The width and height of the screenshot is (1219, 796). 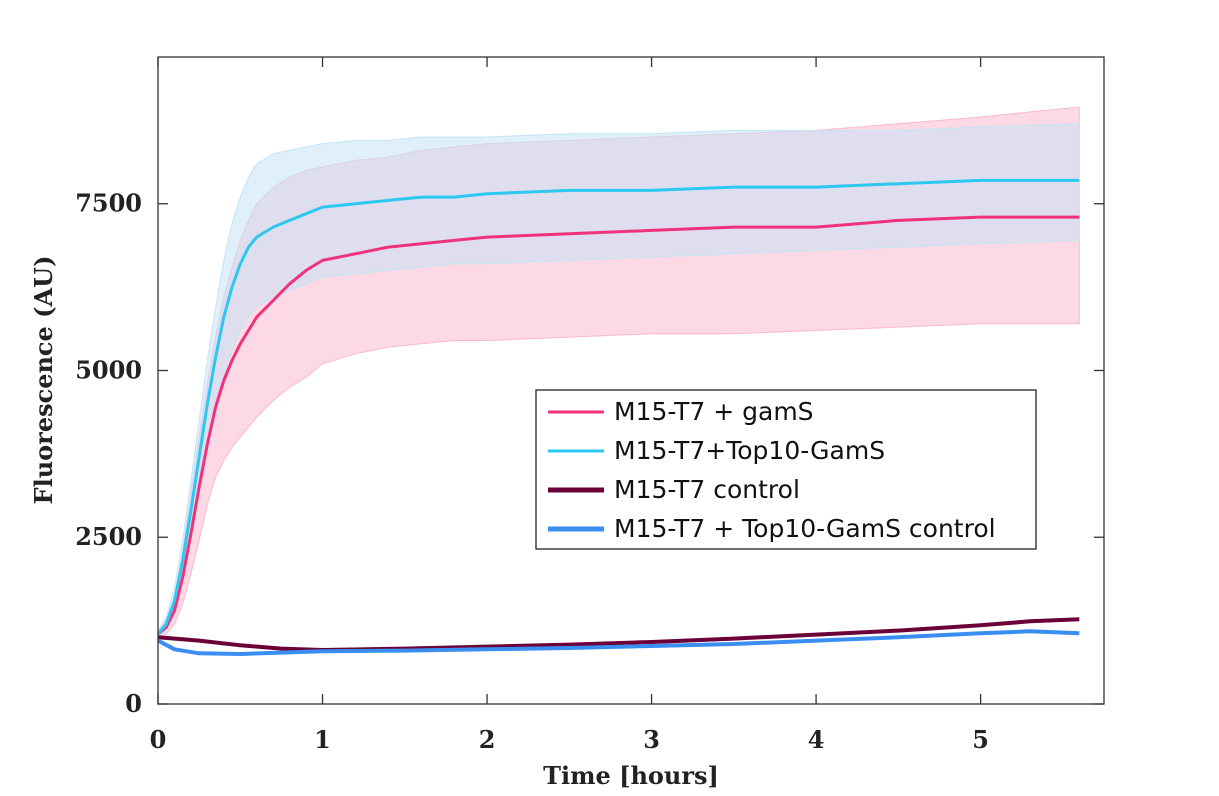 I want to click on y-tick-label: 7500, so click(x=108, y=203).